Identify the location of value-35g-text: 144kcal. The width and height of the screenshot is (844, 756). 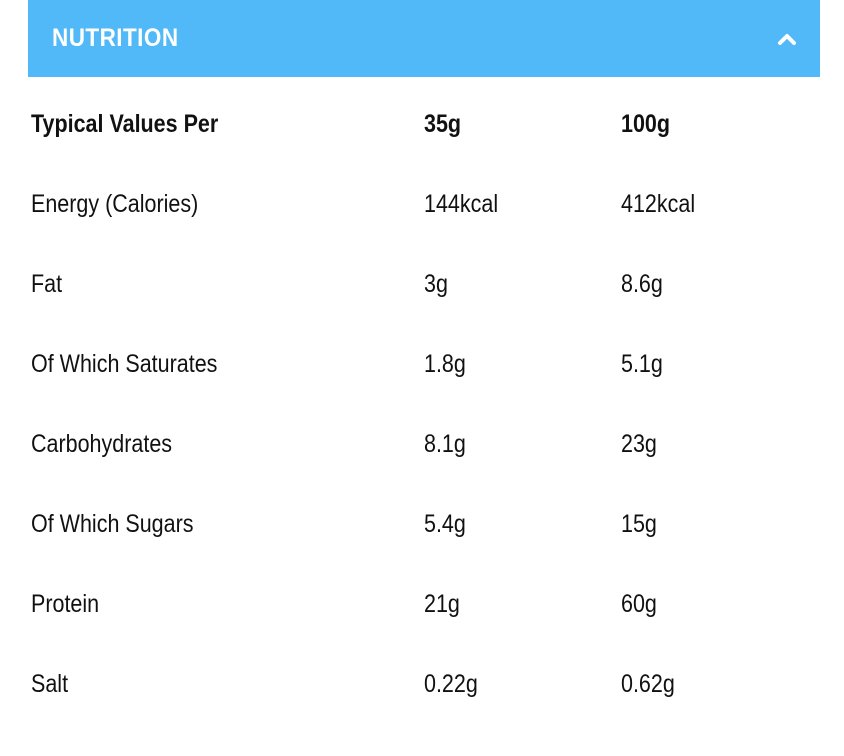
(461, 203).